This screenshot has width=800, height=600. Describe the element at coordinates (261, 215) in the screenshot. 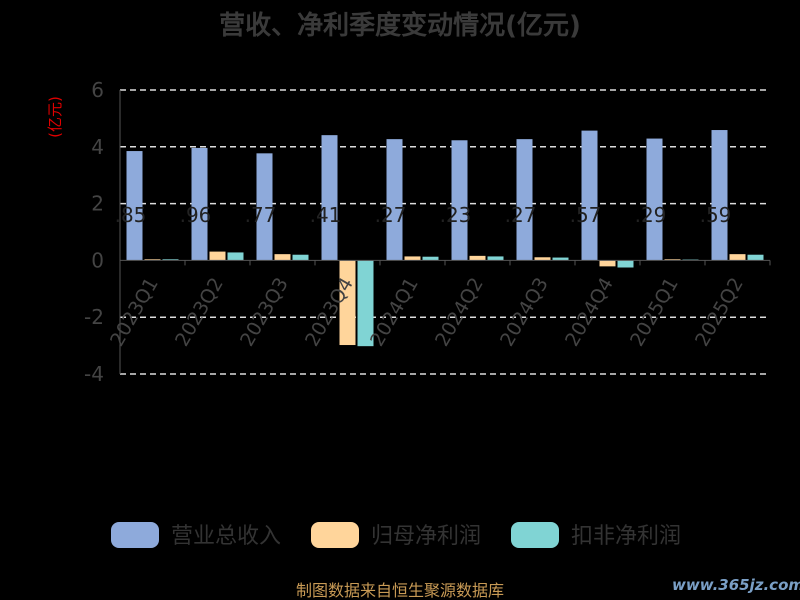

I see `data-label-2023Q3: .77` at that location.